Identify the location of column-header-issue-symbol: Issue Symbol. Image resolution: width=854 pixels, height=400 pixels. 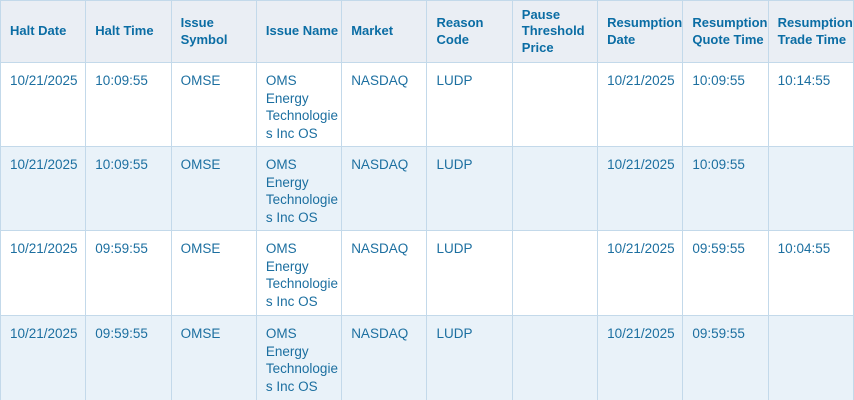
(213, 31).